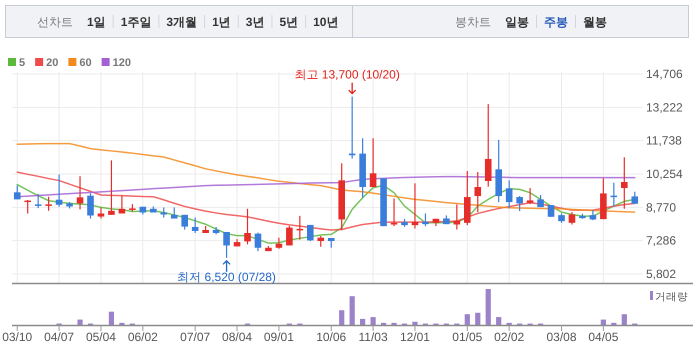 This screenshot has width=693, height=355. Describe the element at coordinates (221, 22) in the screenshot. I see `text: 1년` at that location.